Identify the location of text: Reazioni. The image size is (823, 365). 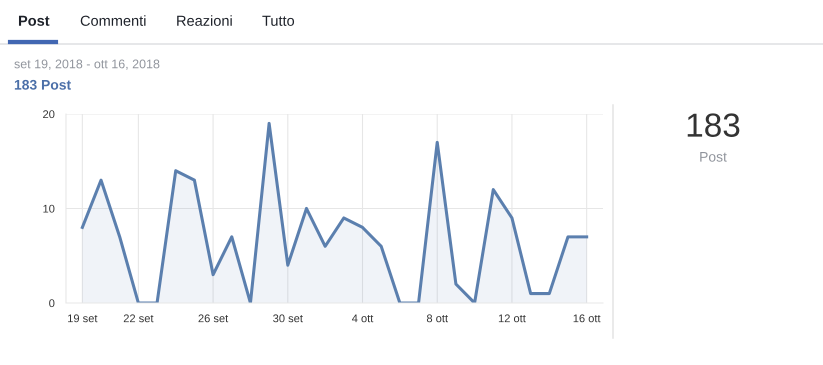
(204, 20).